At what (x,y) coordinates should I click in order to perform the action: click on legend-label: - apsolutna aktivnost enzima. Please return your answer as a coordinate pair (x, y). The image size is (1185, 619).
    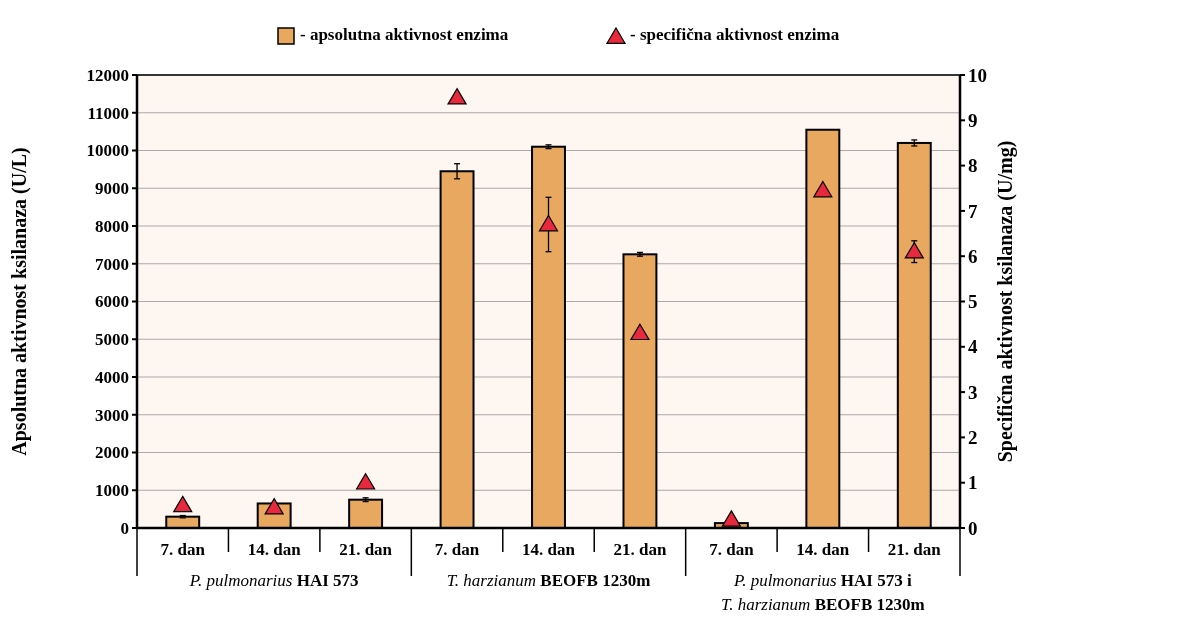
    Looking at the image, I should click on (404, 34).